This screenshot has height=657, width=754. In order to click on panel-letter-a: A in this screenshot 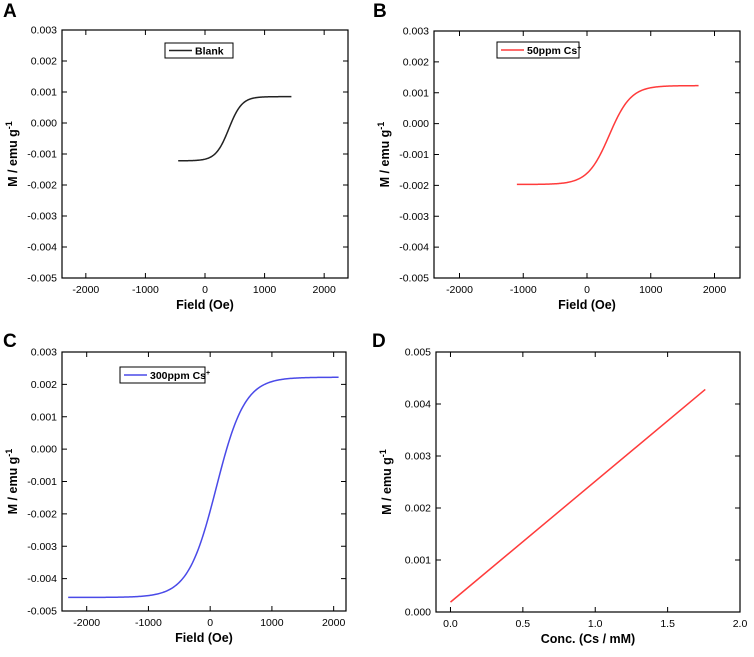, I will do `click(10, 11)`.